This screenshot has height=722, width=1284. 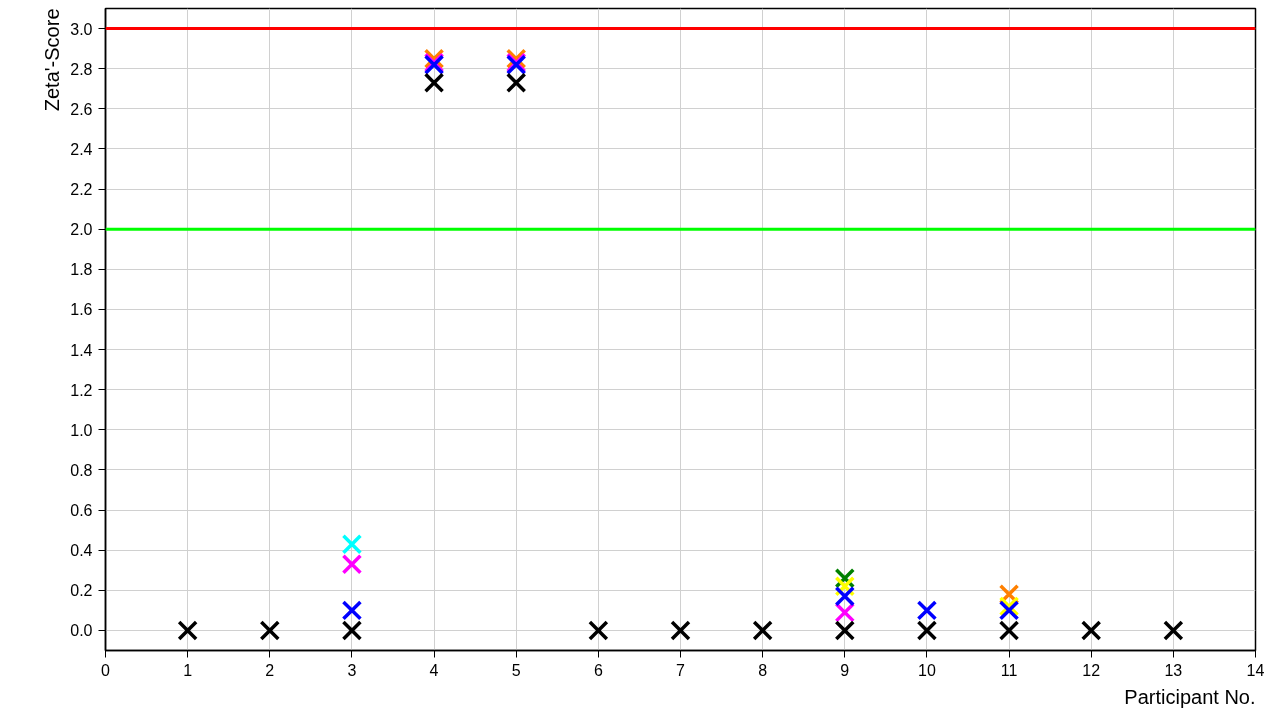 What do you see at coordinates (81, 310) in the screenshot?
I see `y-tick-label: 1.6` at bounding box center [81, 310].